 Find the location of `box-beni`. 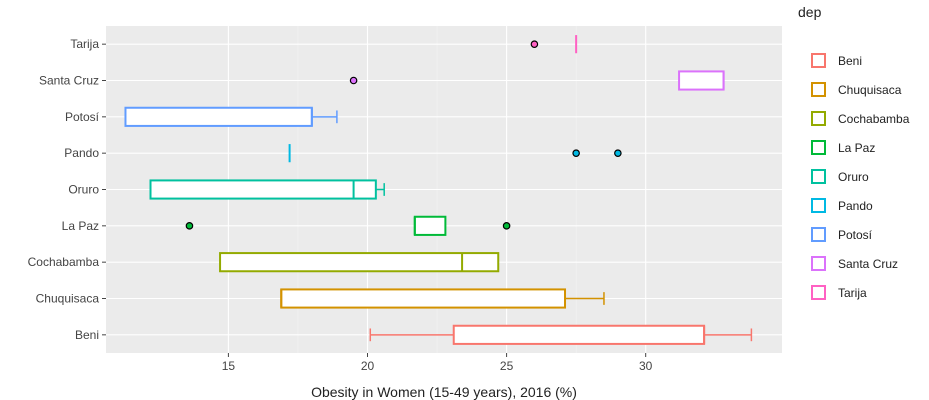

box-beni is located at coordinates (561, 334).